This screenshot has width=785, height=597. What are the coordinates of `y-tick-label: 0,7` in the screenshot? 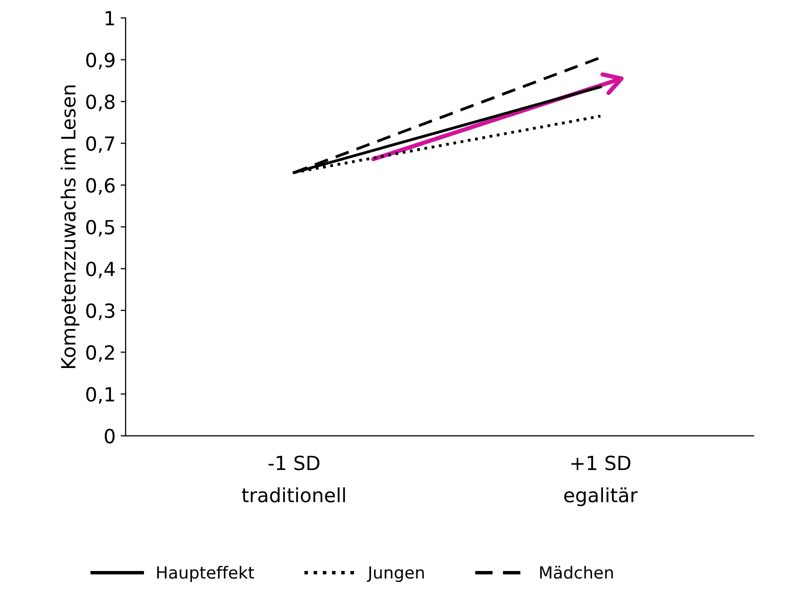 It's located at (100, 144).